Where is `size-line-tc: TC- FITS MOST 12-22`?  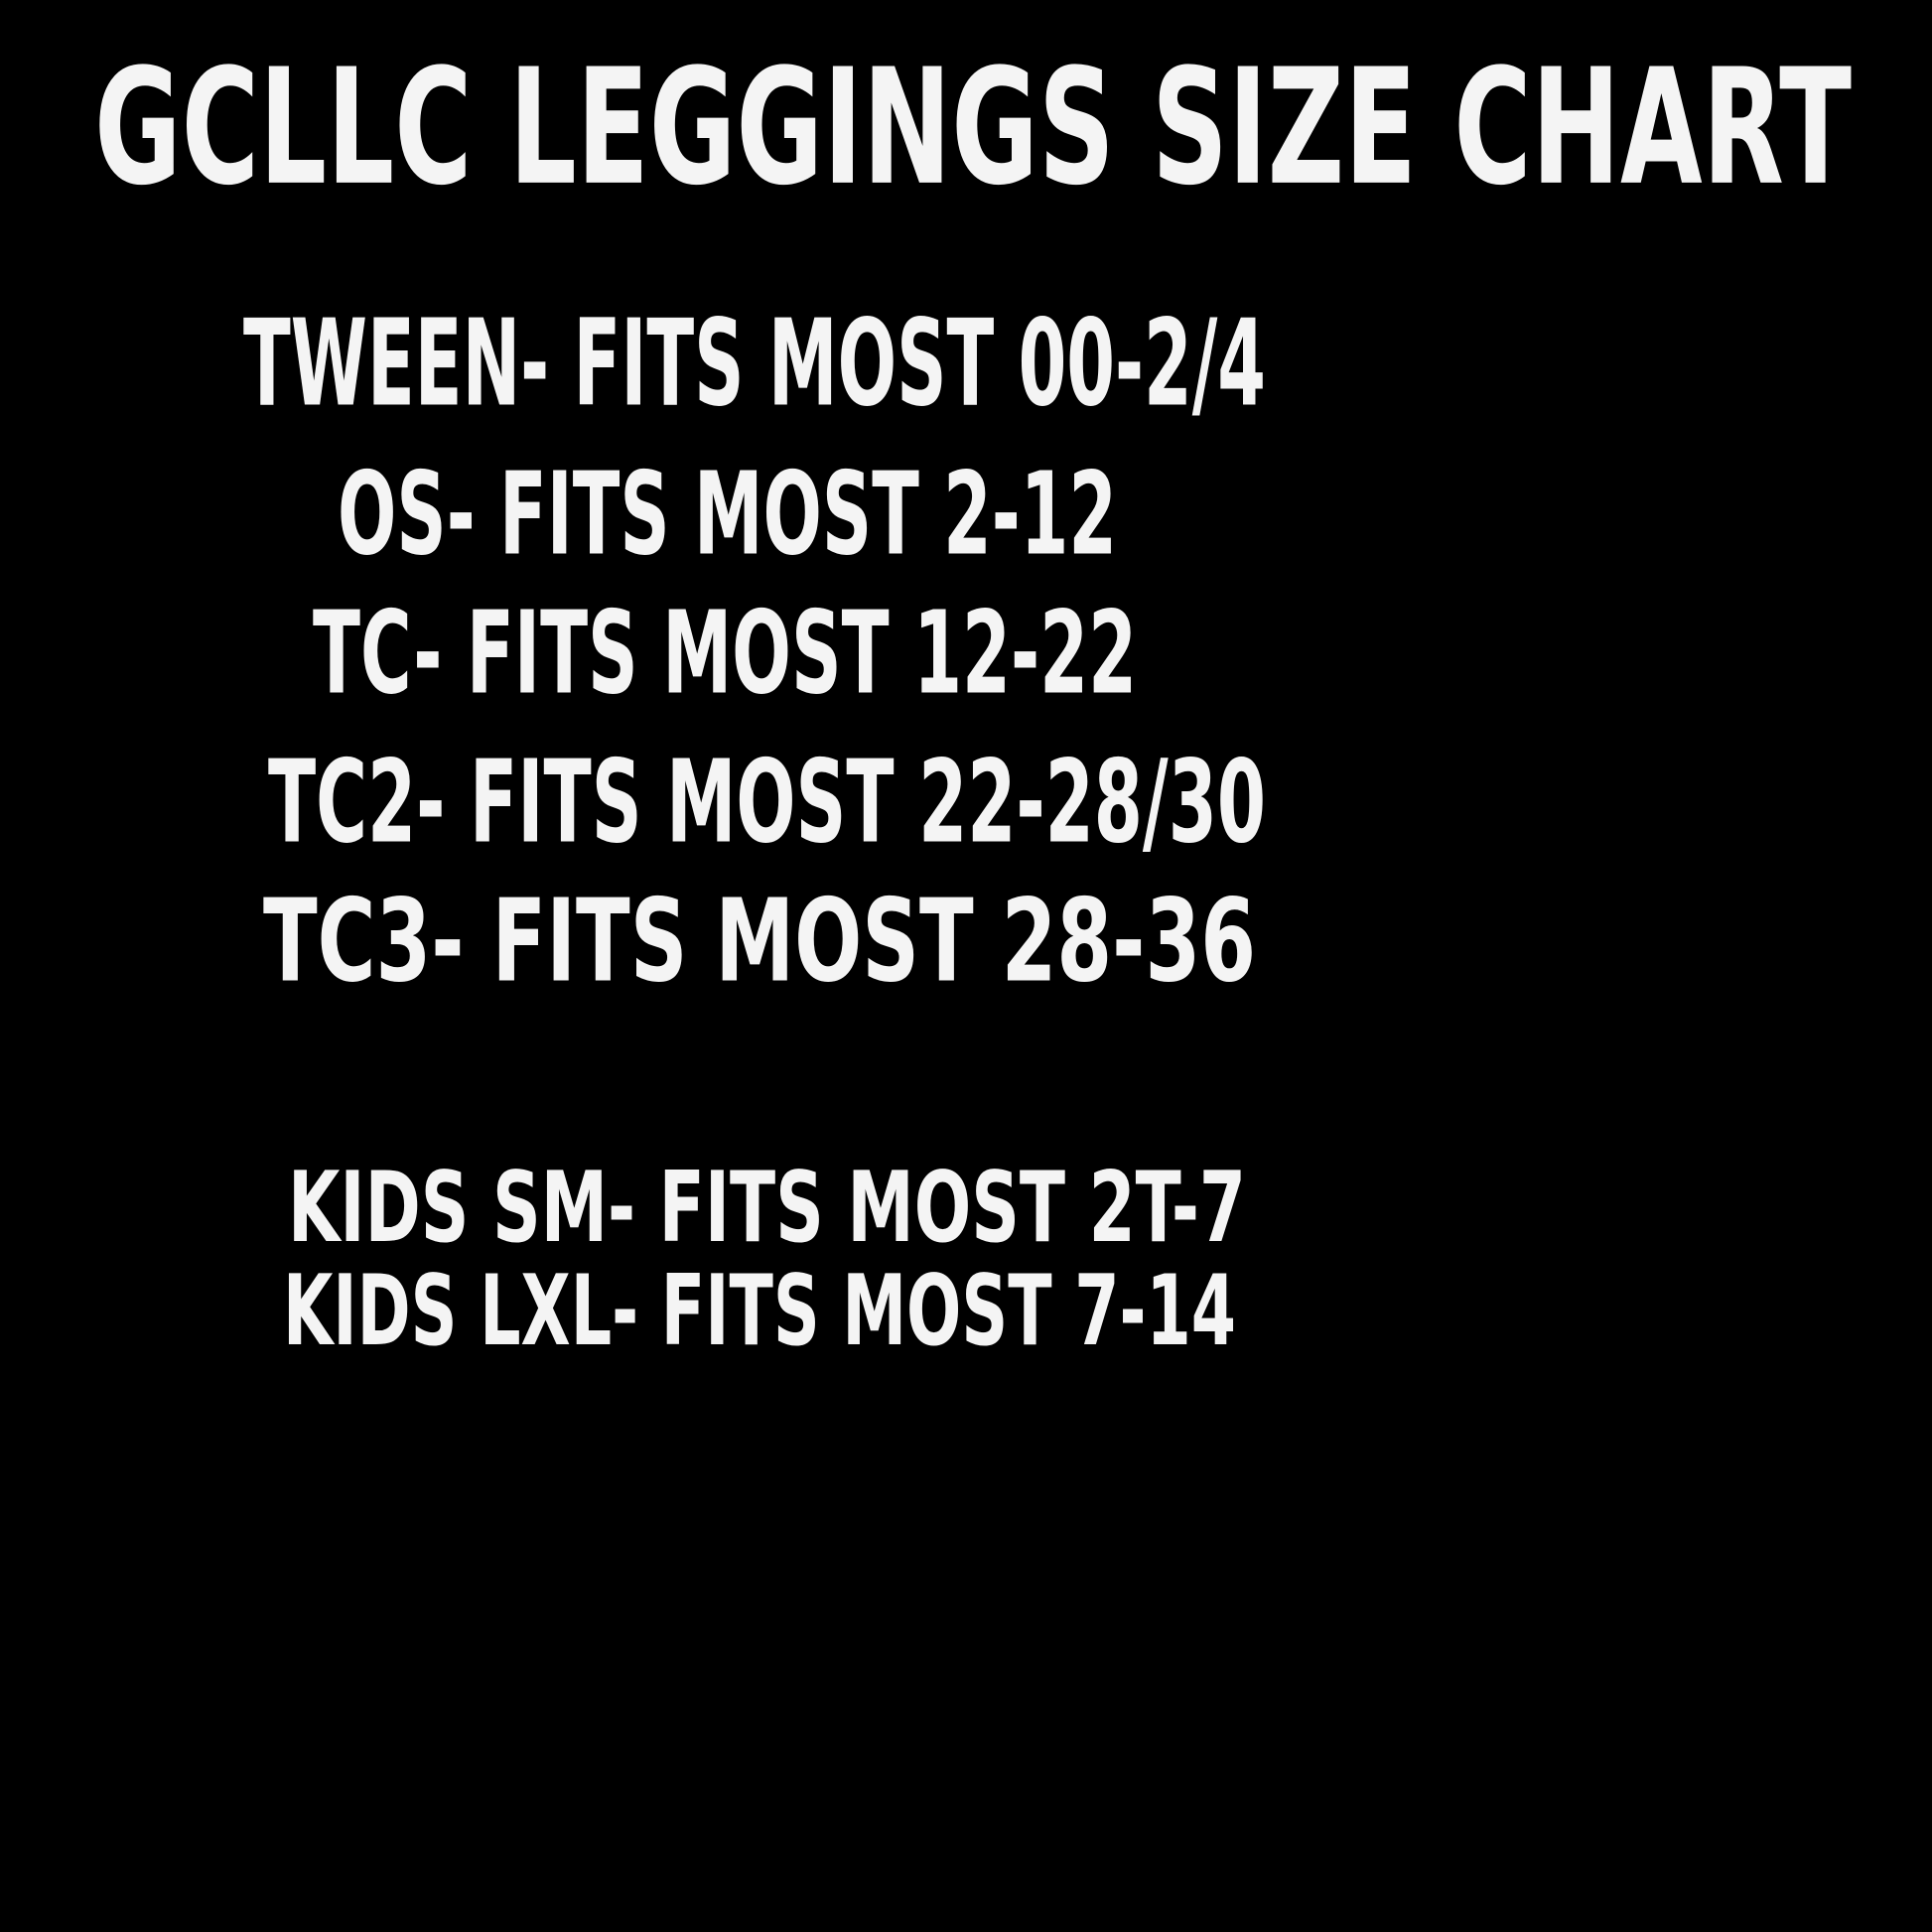 size-line-tc: TC- FITS MOST 12-22 is located at coordinates (725, 653).